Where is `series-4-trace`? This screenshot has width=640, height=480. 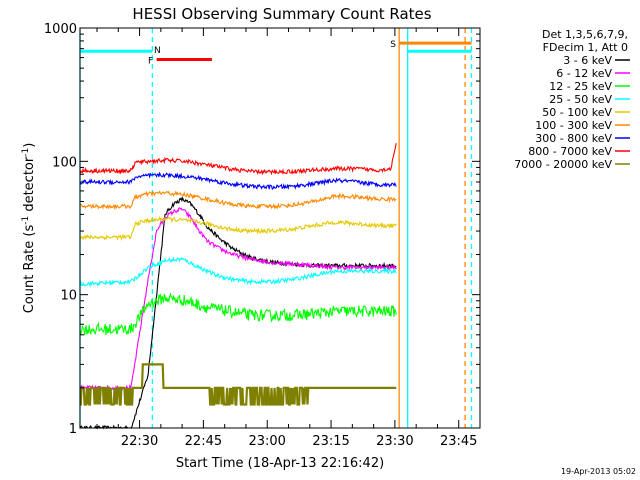
series-4-trace is located at coordinates (238, 272).